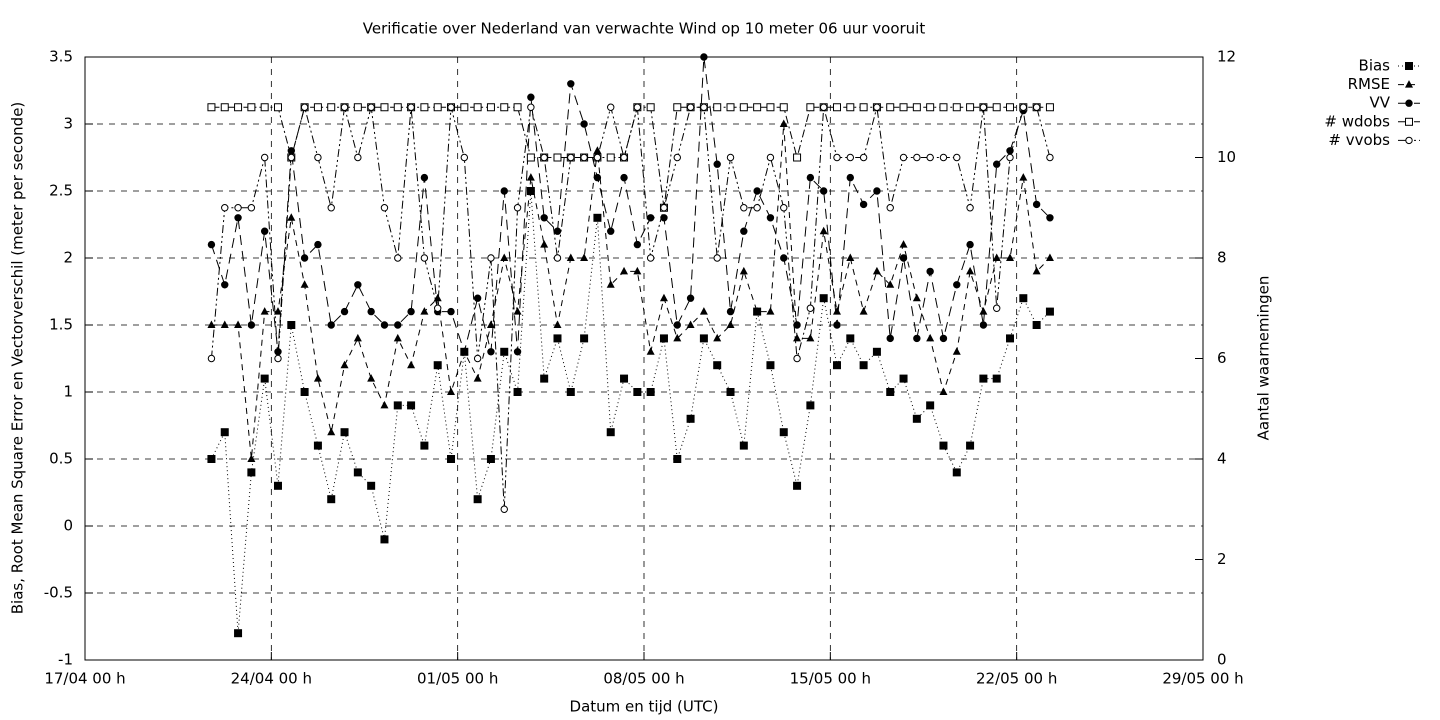 The width and height of the screenshot is (1440, 720). I want to click on x-tick-label: 01/05 00 h, so click(457, 679).